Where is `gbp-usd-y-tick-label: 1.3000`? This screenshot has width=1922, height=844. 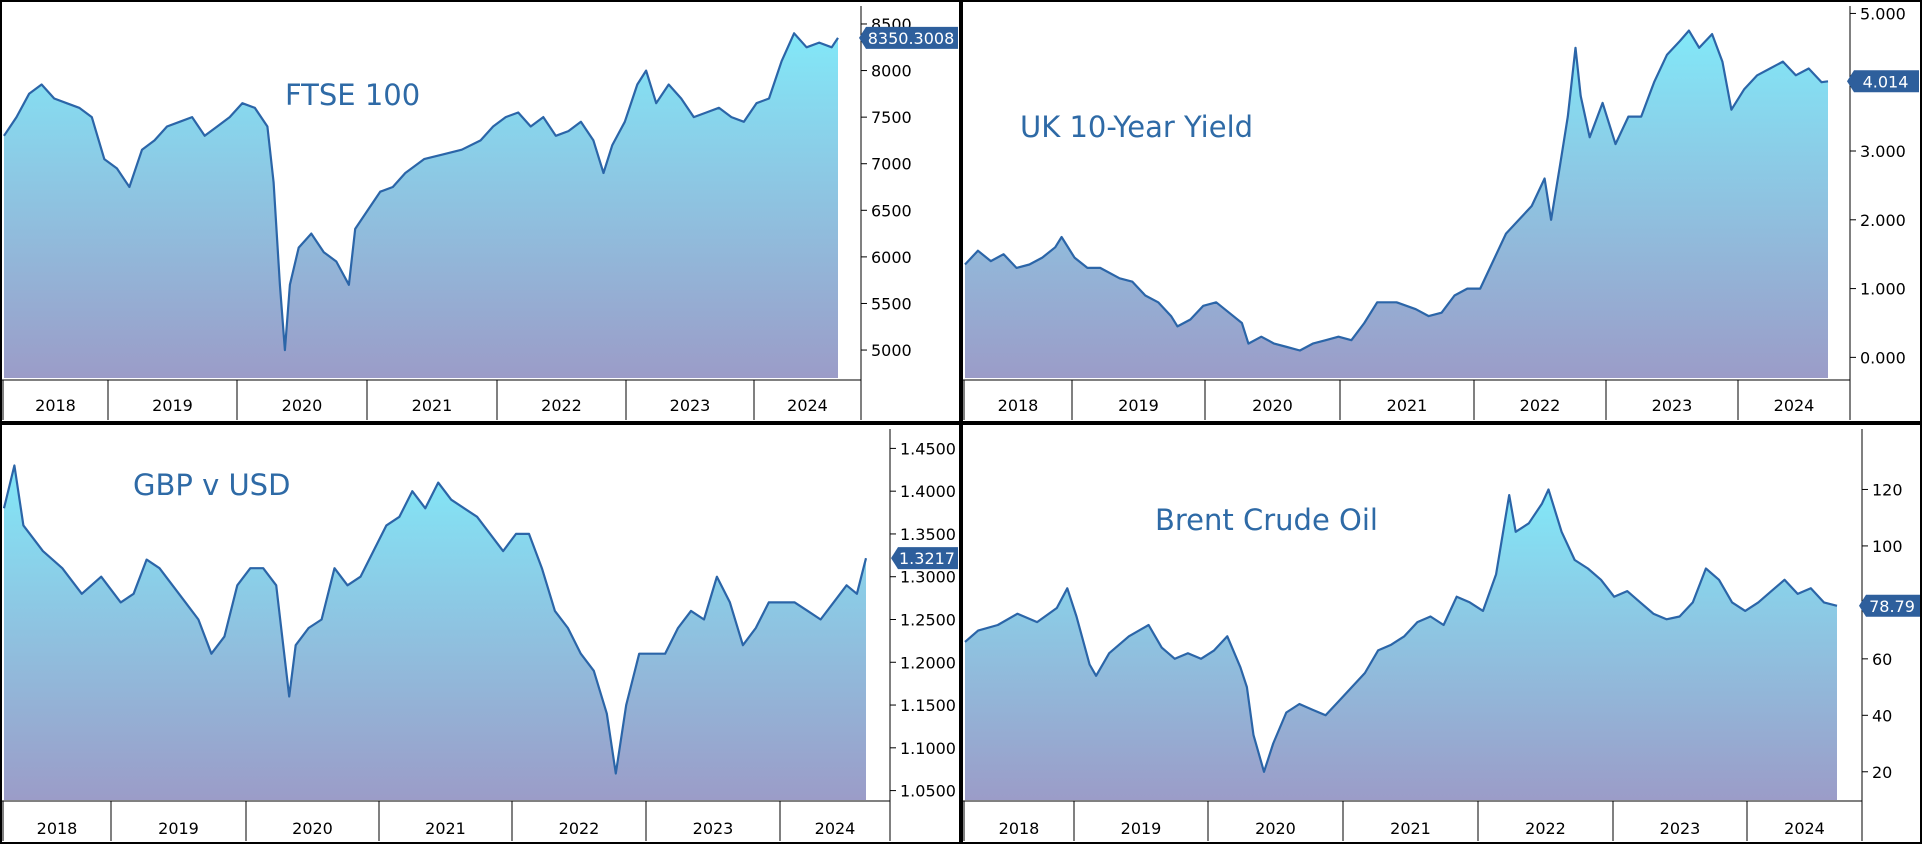
gbp-usd-y-tick-label: 1.3000 is located at coordinates (928, 577).